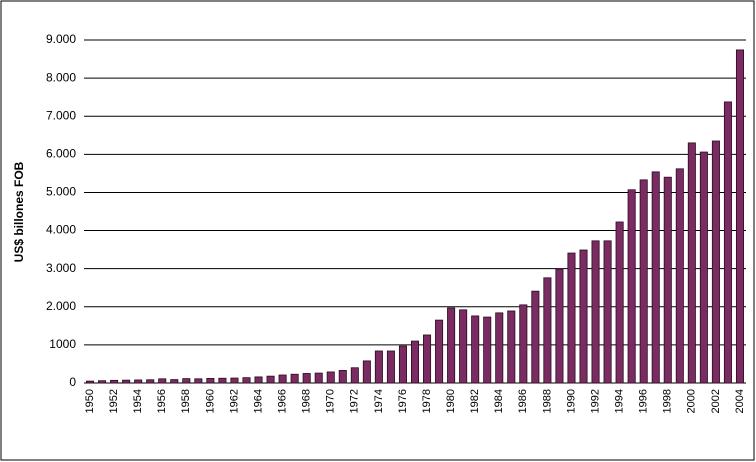 The height and width of the screenshot is (462, 756). I want to click on x-tick-label: 1950, so click(90, 401).